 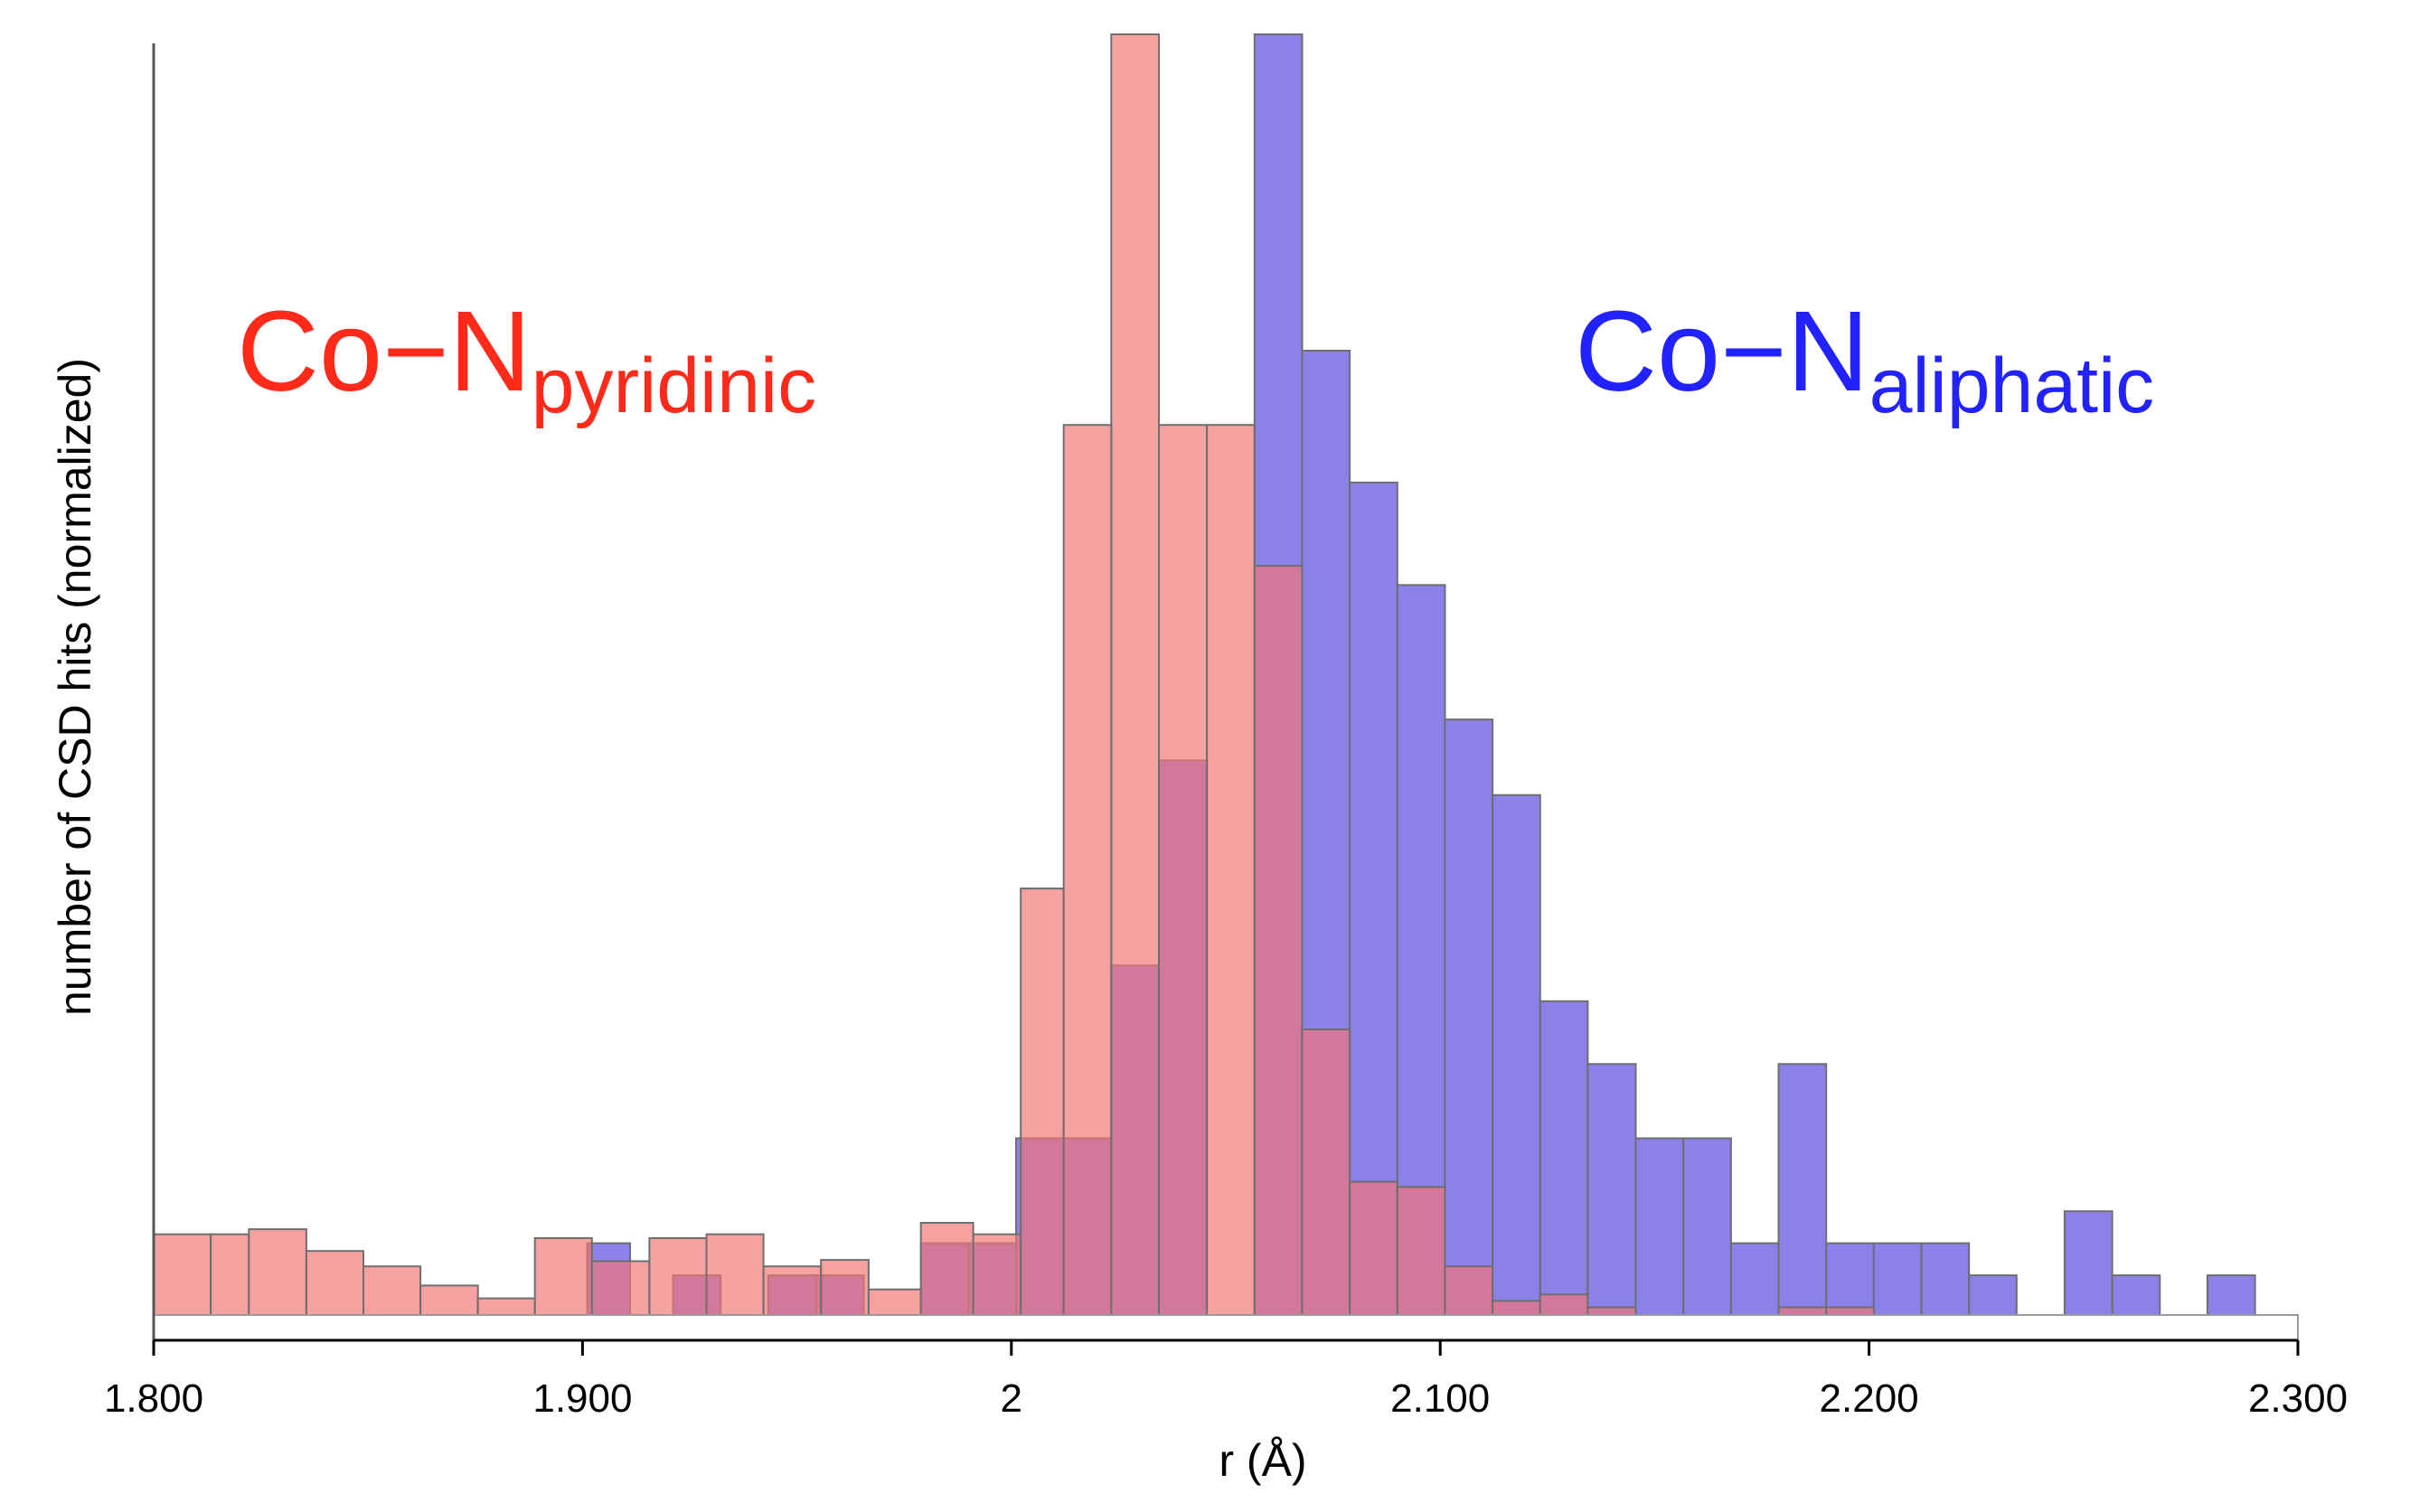 What do you see at coordinates (1226, 1380) in the screenshot?
I see `x-ticks: 1.800 1.900 2 2.100 2.200 2.300` at bounding box center [1226, 1380].